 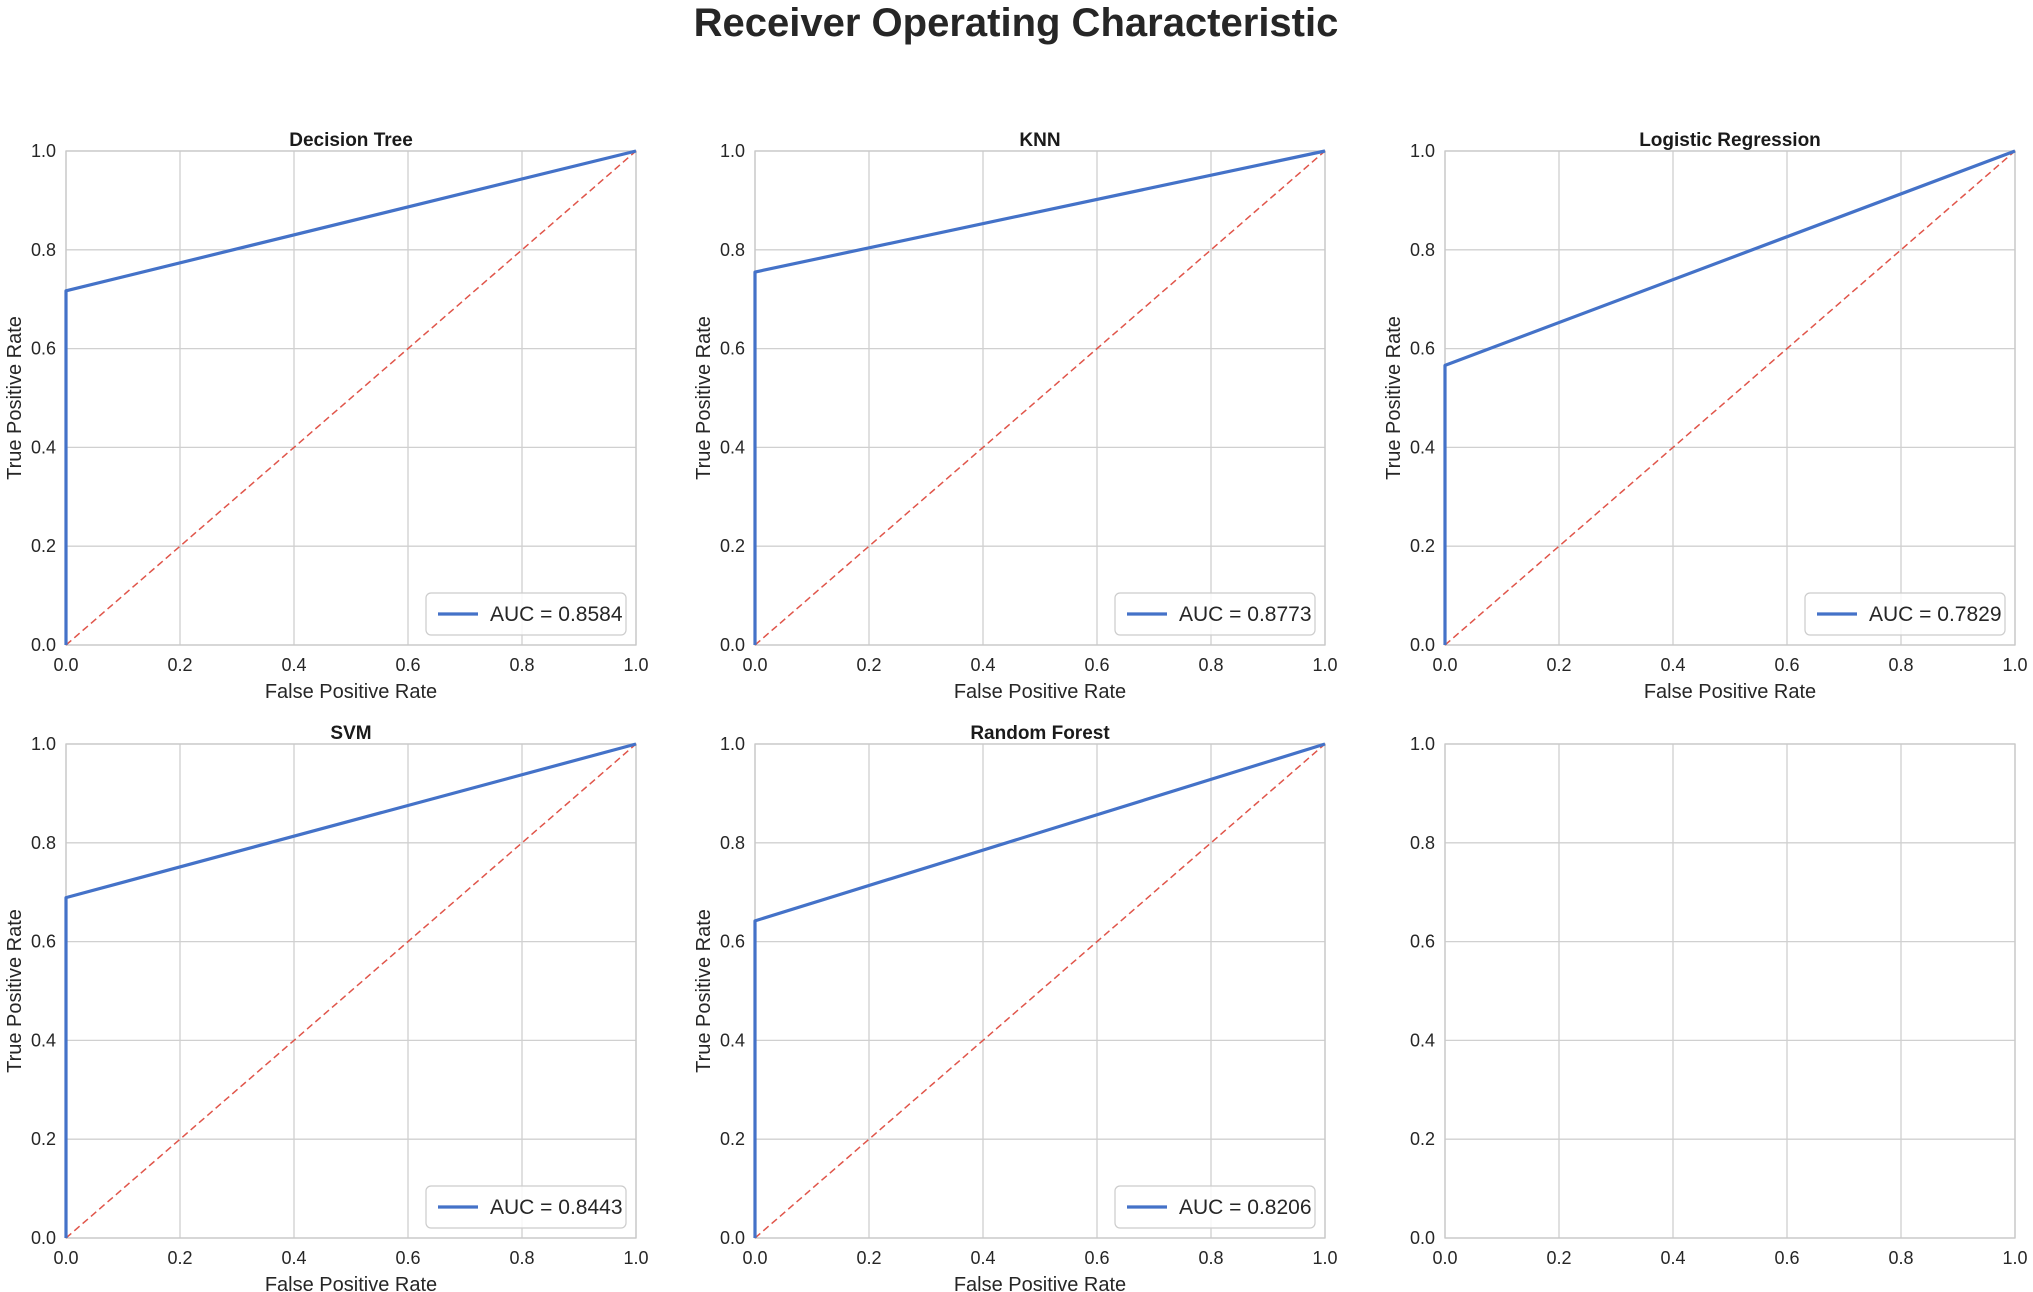 What do you see at coordinates (1935, 614) in the screenshot?
I see `legend-label: AUC = 0.7829` at bounding box center [1935, 614].